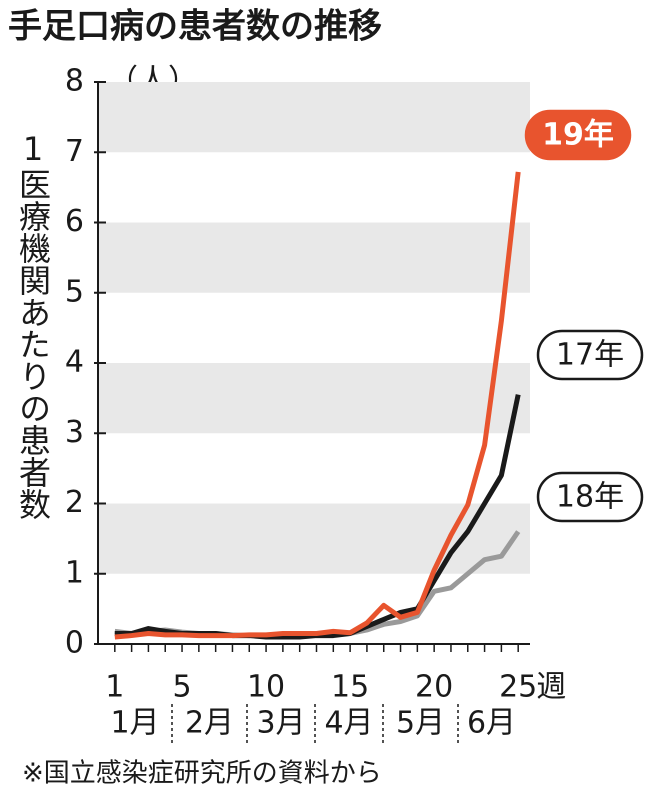  I want to click on y-tick-label: 0, so click(74, 643).